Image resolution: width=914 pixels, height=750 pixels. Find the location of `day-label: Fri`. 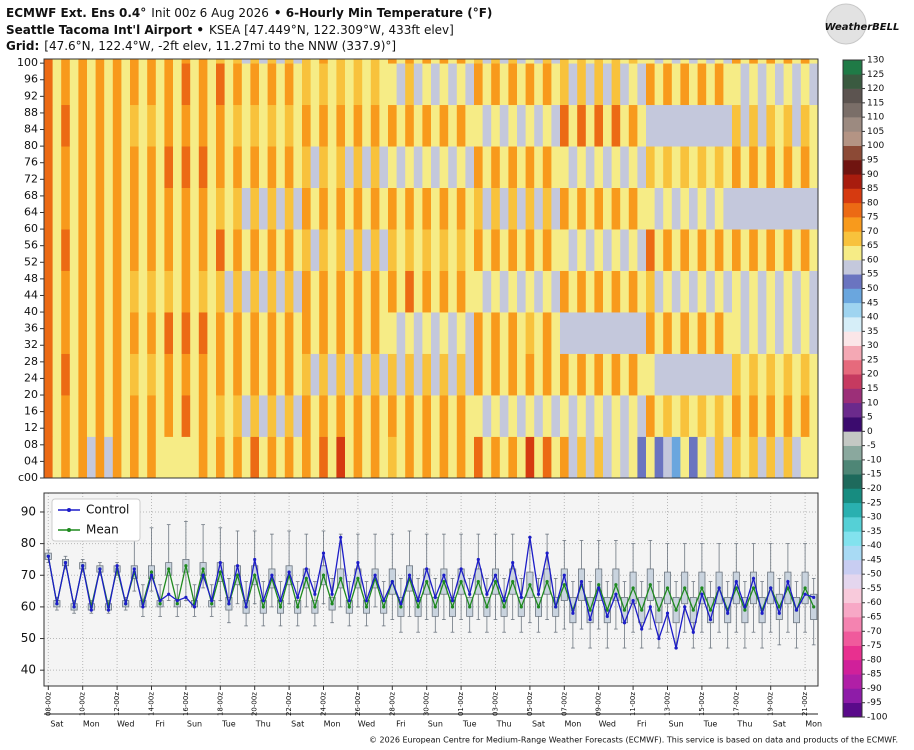

day-label: Fri is located at coordinates (401, 724).